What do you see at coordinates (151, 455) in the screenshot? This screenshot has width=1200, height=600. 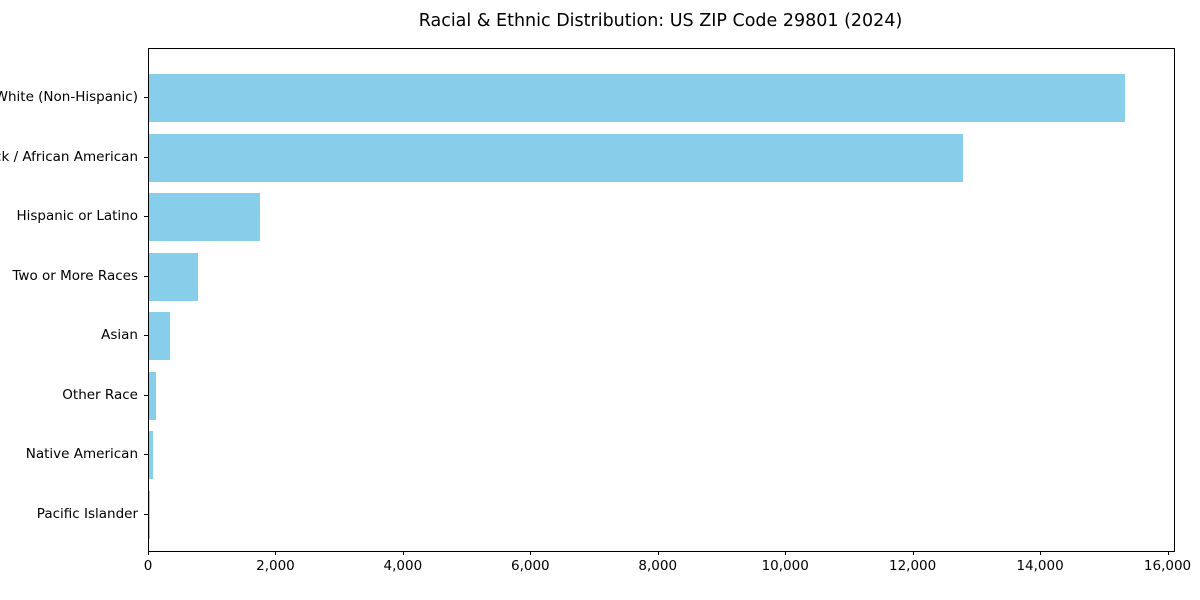 I see `bar-native-american` at bounding box center [151, 455].